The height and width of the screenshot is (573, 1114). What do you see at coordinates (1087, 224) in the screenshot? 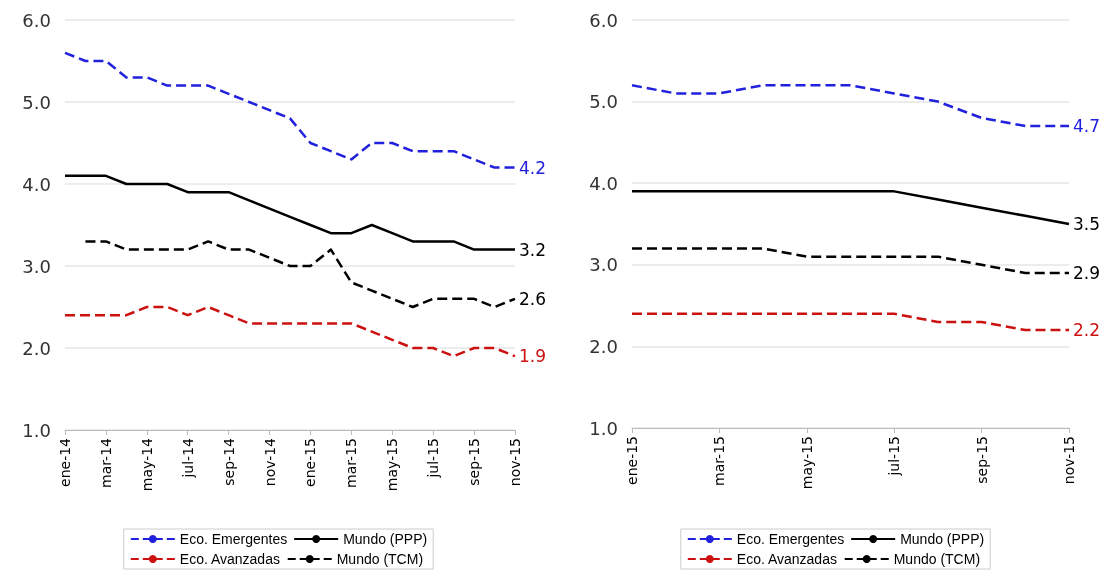
I see `data-label: 3.5` at bounding box center [1087, 224].